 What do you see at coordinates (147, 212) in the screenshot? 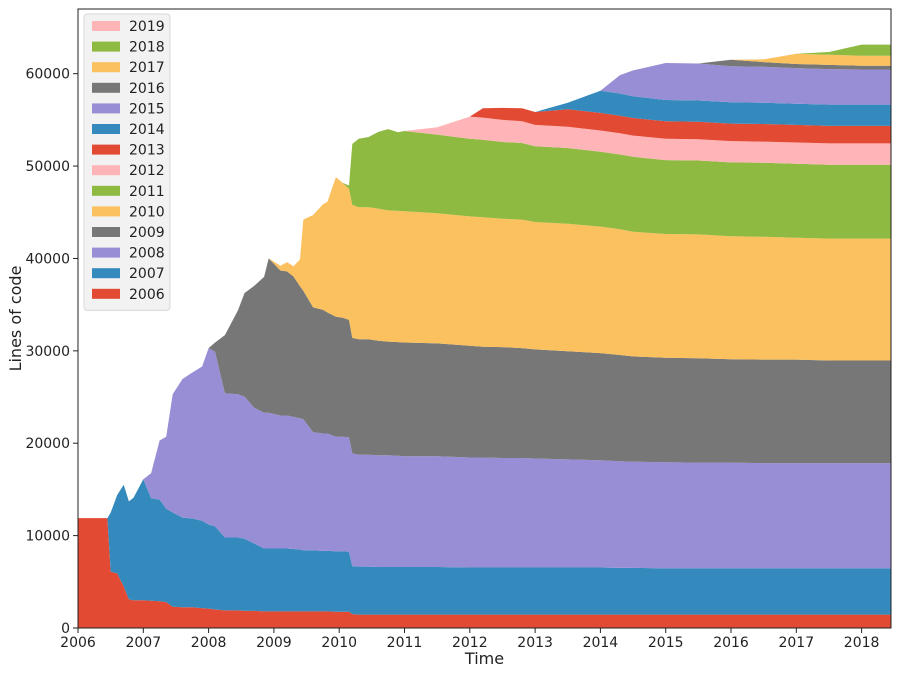
I see `legend-label: 2010` at bounding box center [147, 212].